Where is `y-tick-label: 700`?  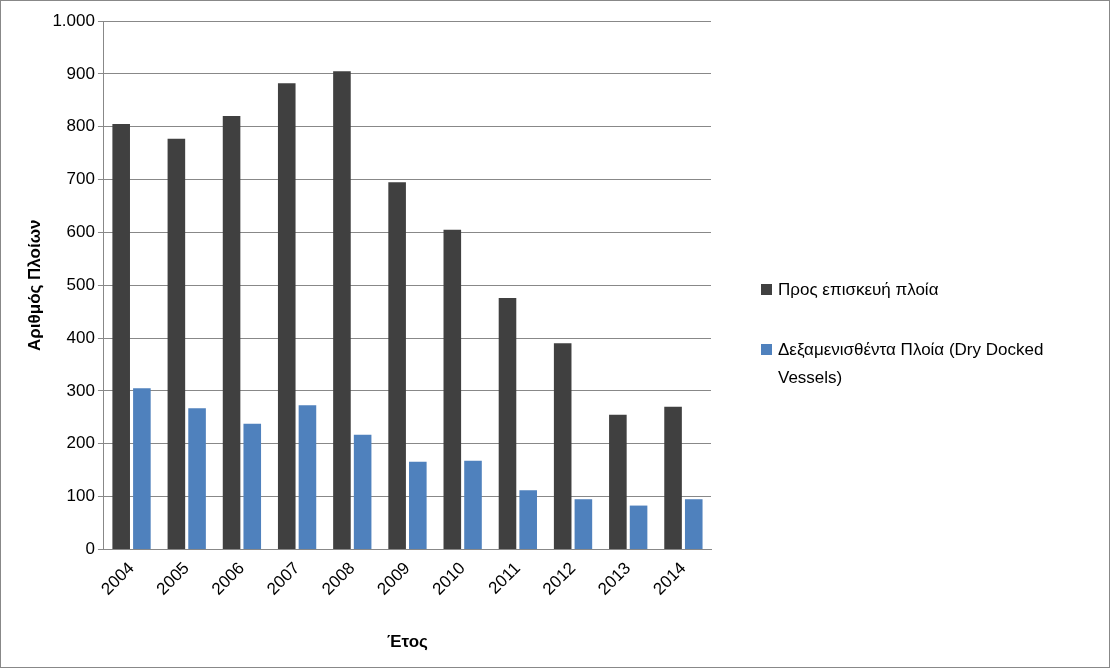 y-tick-label: 700 is located at coordinates (80, 179).